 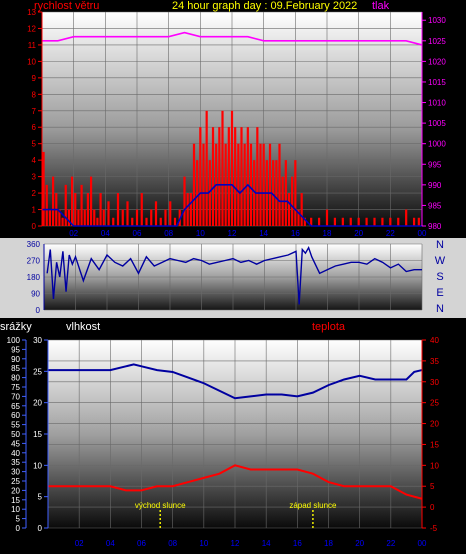 What do you see at coordinates (435, 185) in the screenshot?
I see `pressure-tick-label: 990` at bounding box center [435, 185].